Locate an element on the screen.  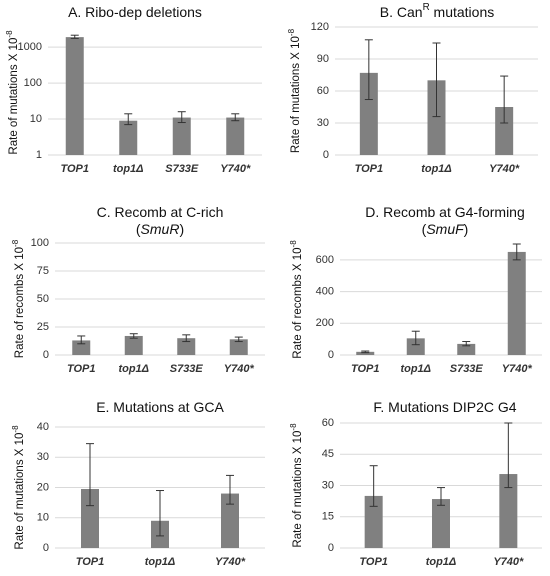
chart-title: (SmuF) is located at coordinates (445, 229).